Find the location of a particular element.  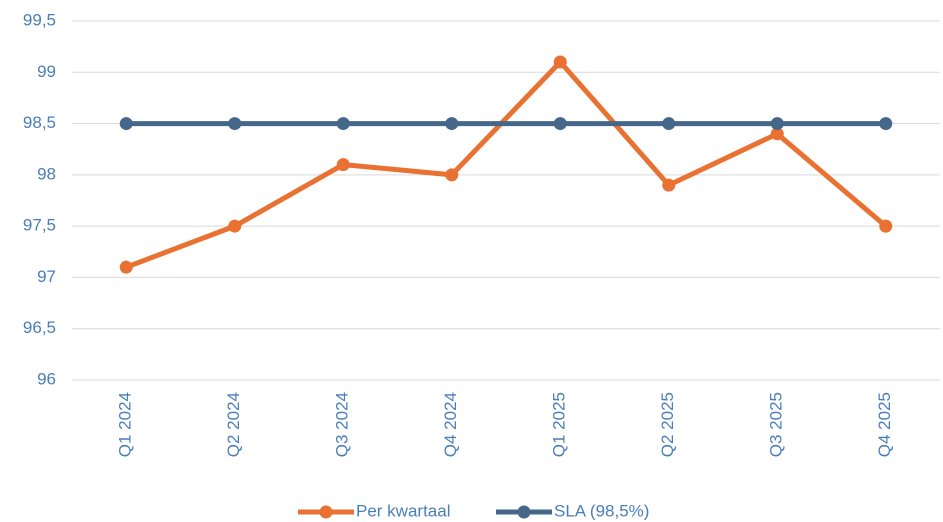

x-tick-label: Q2 2025 is located at coordinates (667, 424).